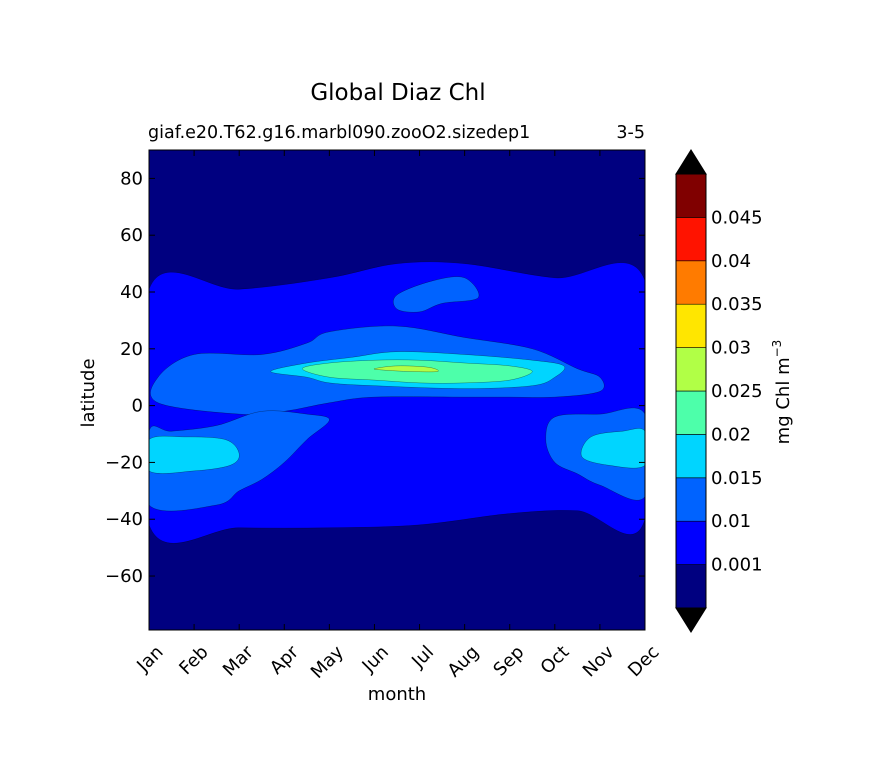  I want to click on x-axis-label: month, so click(397, 694).